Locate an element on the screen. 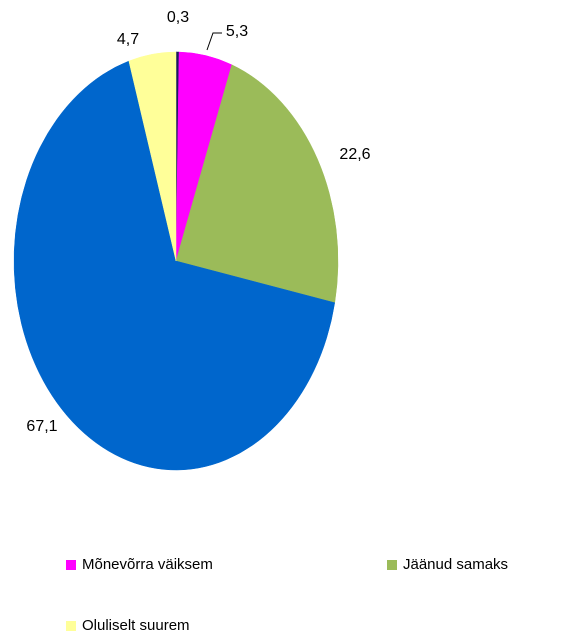 The height and width of the screenshot is (634, 575). data-label: 4,7 is located at coordinates (128, 39).